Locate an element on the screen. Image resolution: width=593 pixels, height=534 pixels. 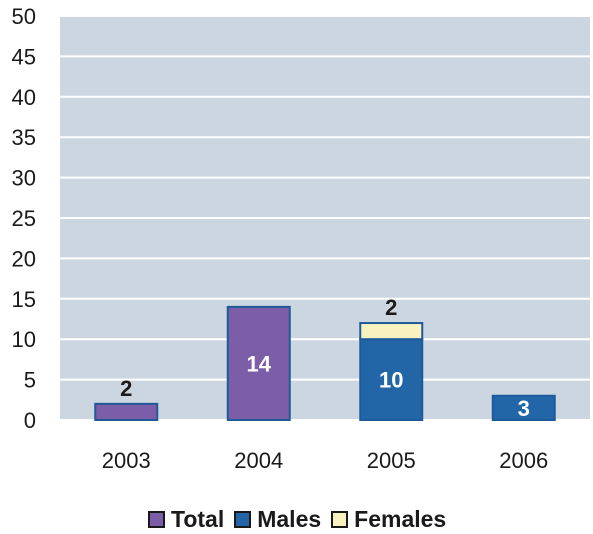
legend-item-females: Females is located at coordinates (388, 519).